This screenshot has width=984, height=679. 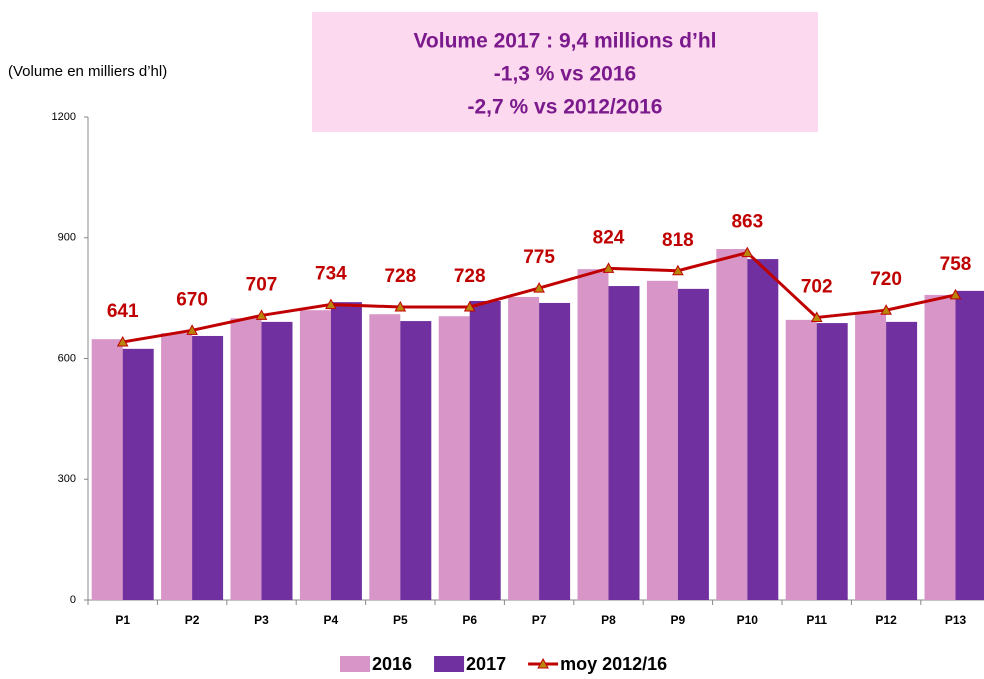 What do you see at coordinates (123, 311) in the screenshot?
I see `data-label: 641` at bounding box center [123, 311].